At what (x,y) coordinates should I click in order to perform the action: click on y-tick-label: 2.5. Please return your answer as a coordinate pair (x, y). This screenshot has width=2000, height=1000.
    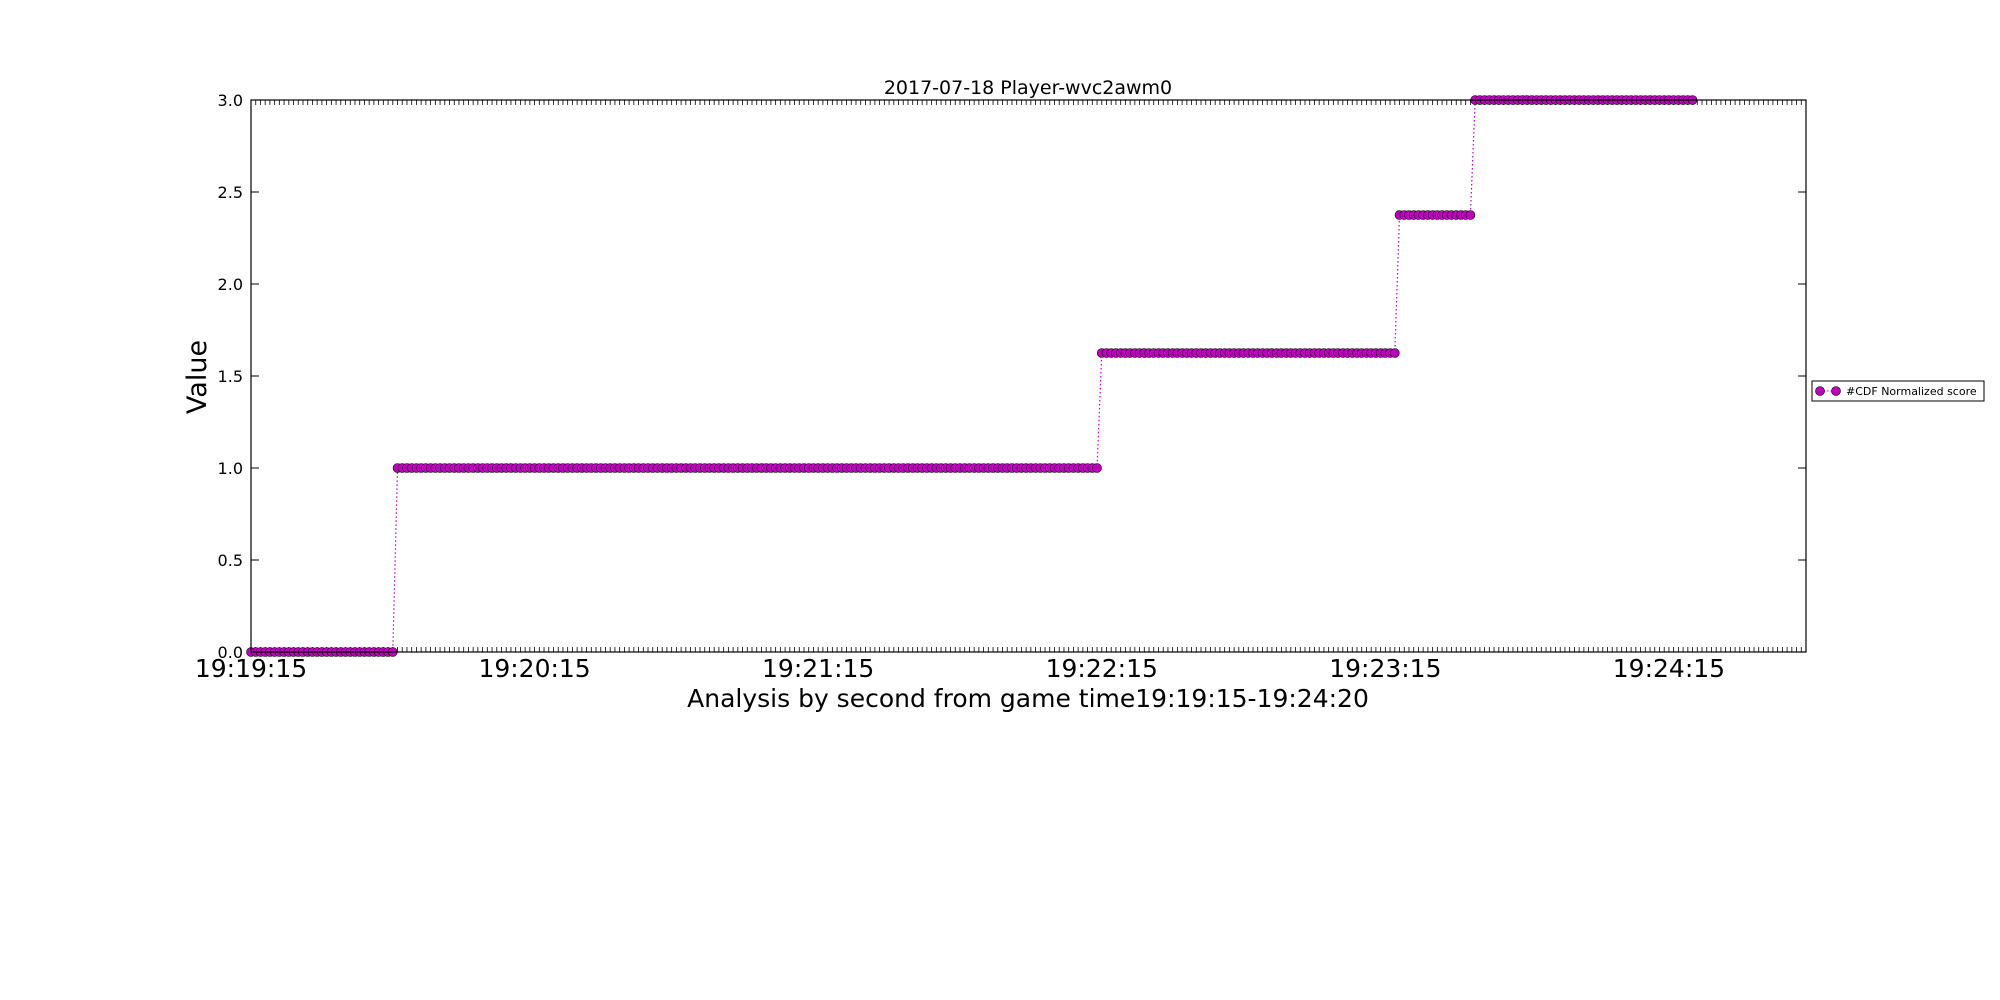
    Looking at the image, I should click on (230, 192).